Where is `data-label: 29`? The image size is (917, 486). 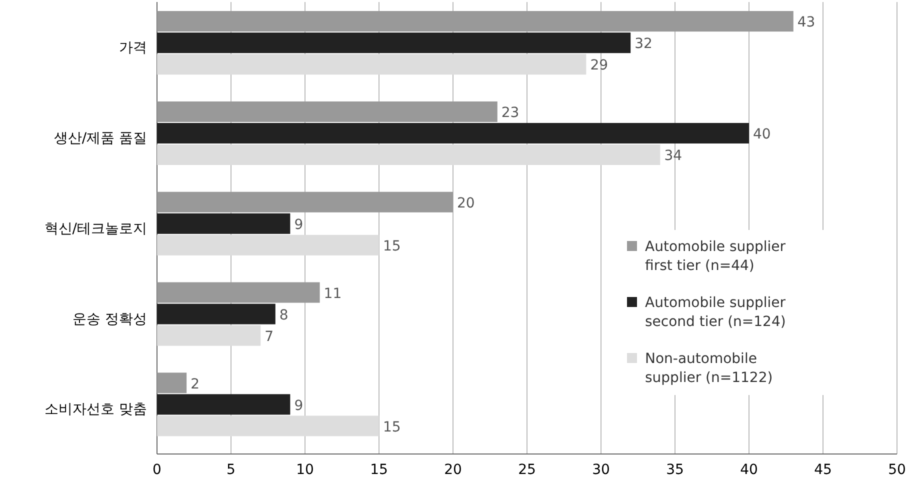 data-label: 29 is located at coordinates (599, 66).